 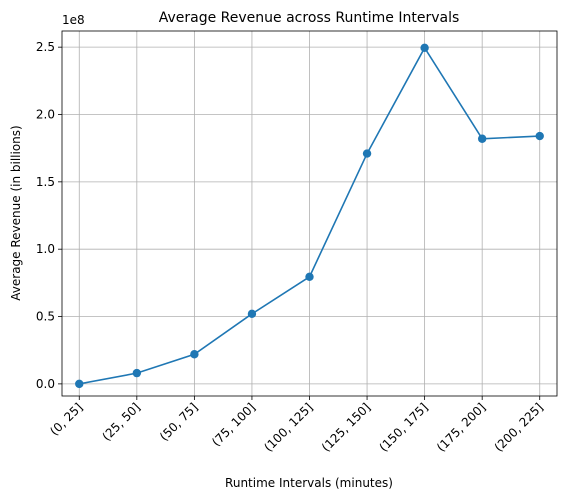 What do you see at coordinates (179, 422) in the screenshot?
I see `x-tick-label: (50, 75]` at bounding box center [179, 422].